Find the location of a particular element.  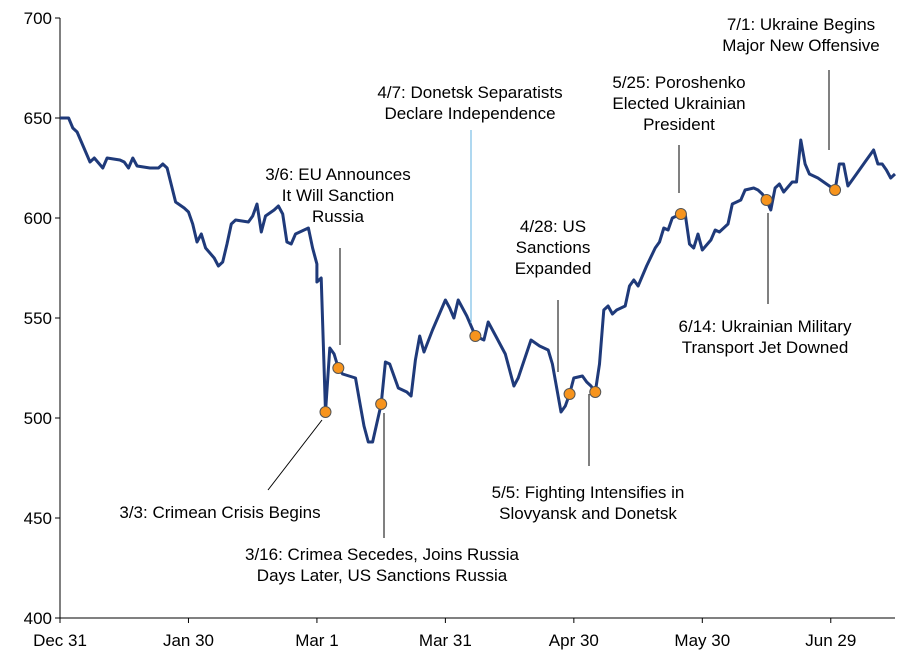

x-tick-label: Mar 31 is located at coordinates (445, 640).